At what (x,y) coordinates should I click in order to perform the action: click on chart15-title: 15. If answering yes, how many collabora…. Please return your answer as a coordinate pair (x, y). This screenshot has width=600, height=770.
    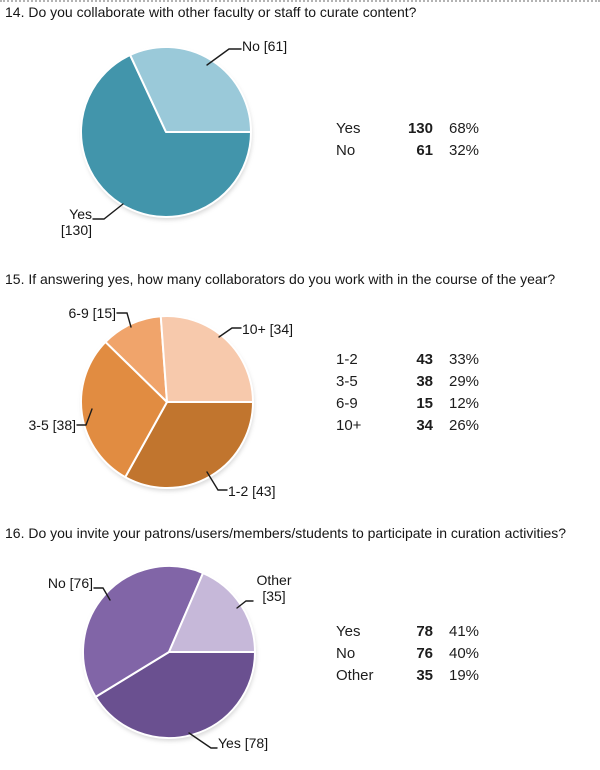
    Looking at the image, I should click on (280, 279).